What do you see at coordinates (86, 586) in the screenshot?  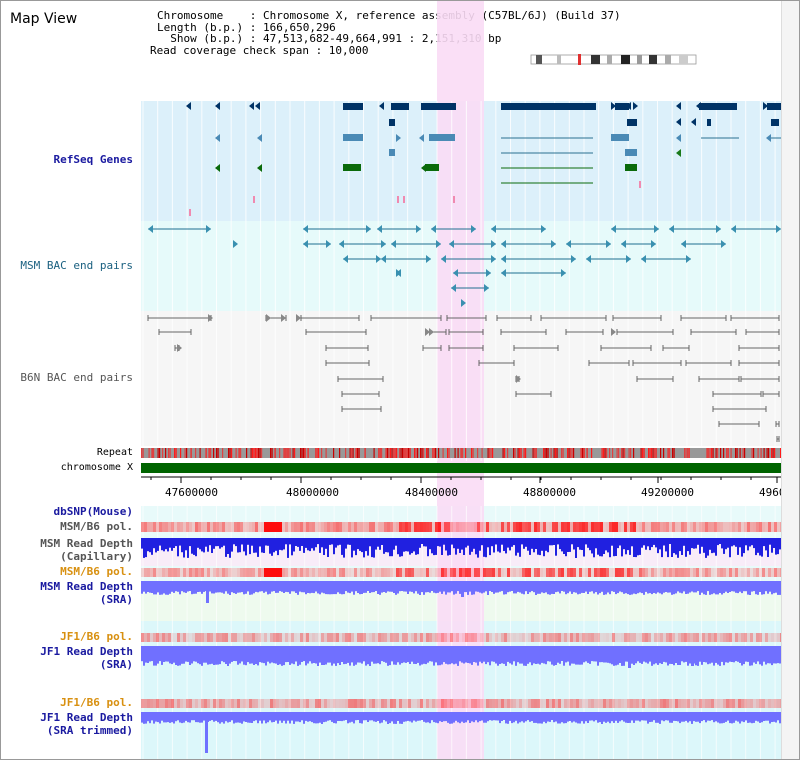 I see `track-label-msm-depth-sra: MSM Read Depth` at bounding box center [86, 586].